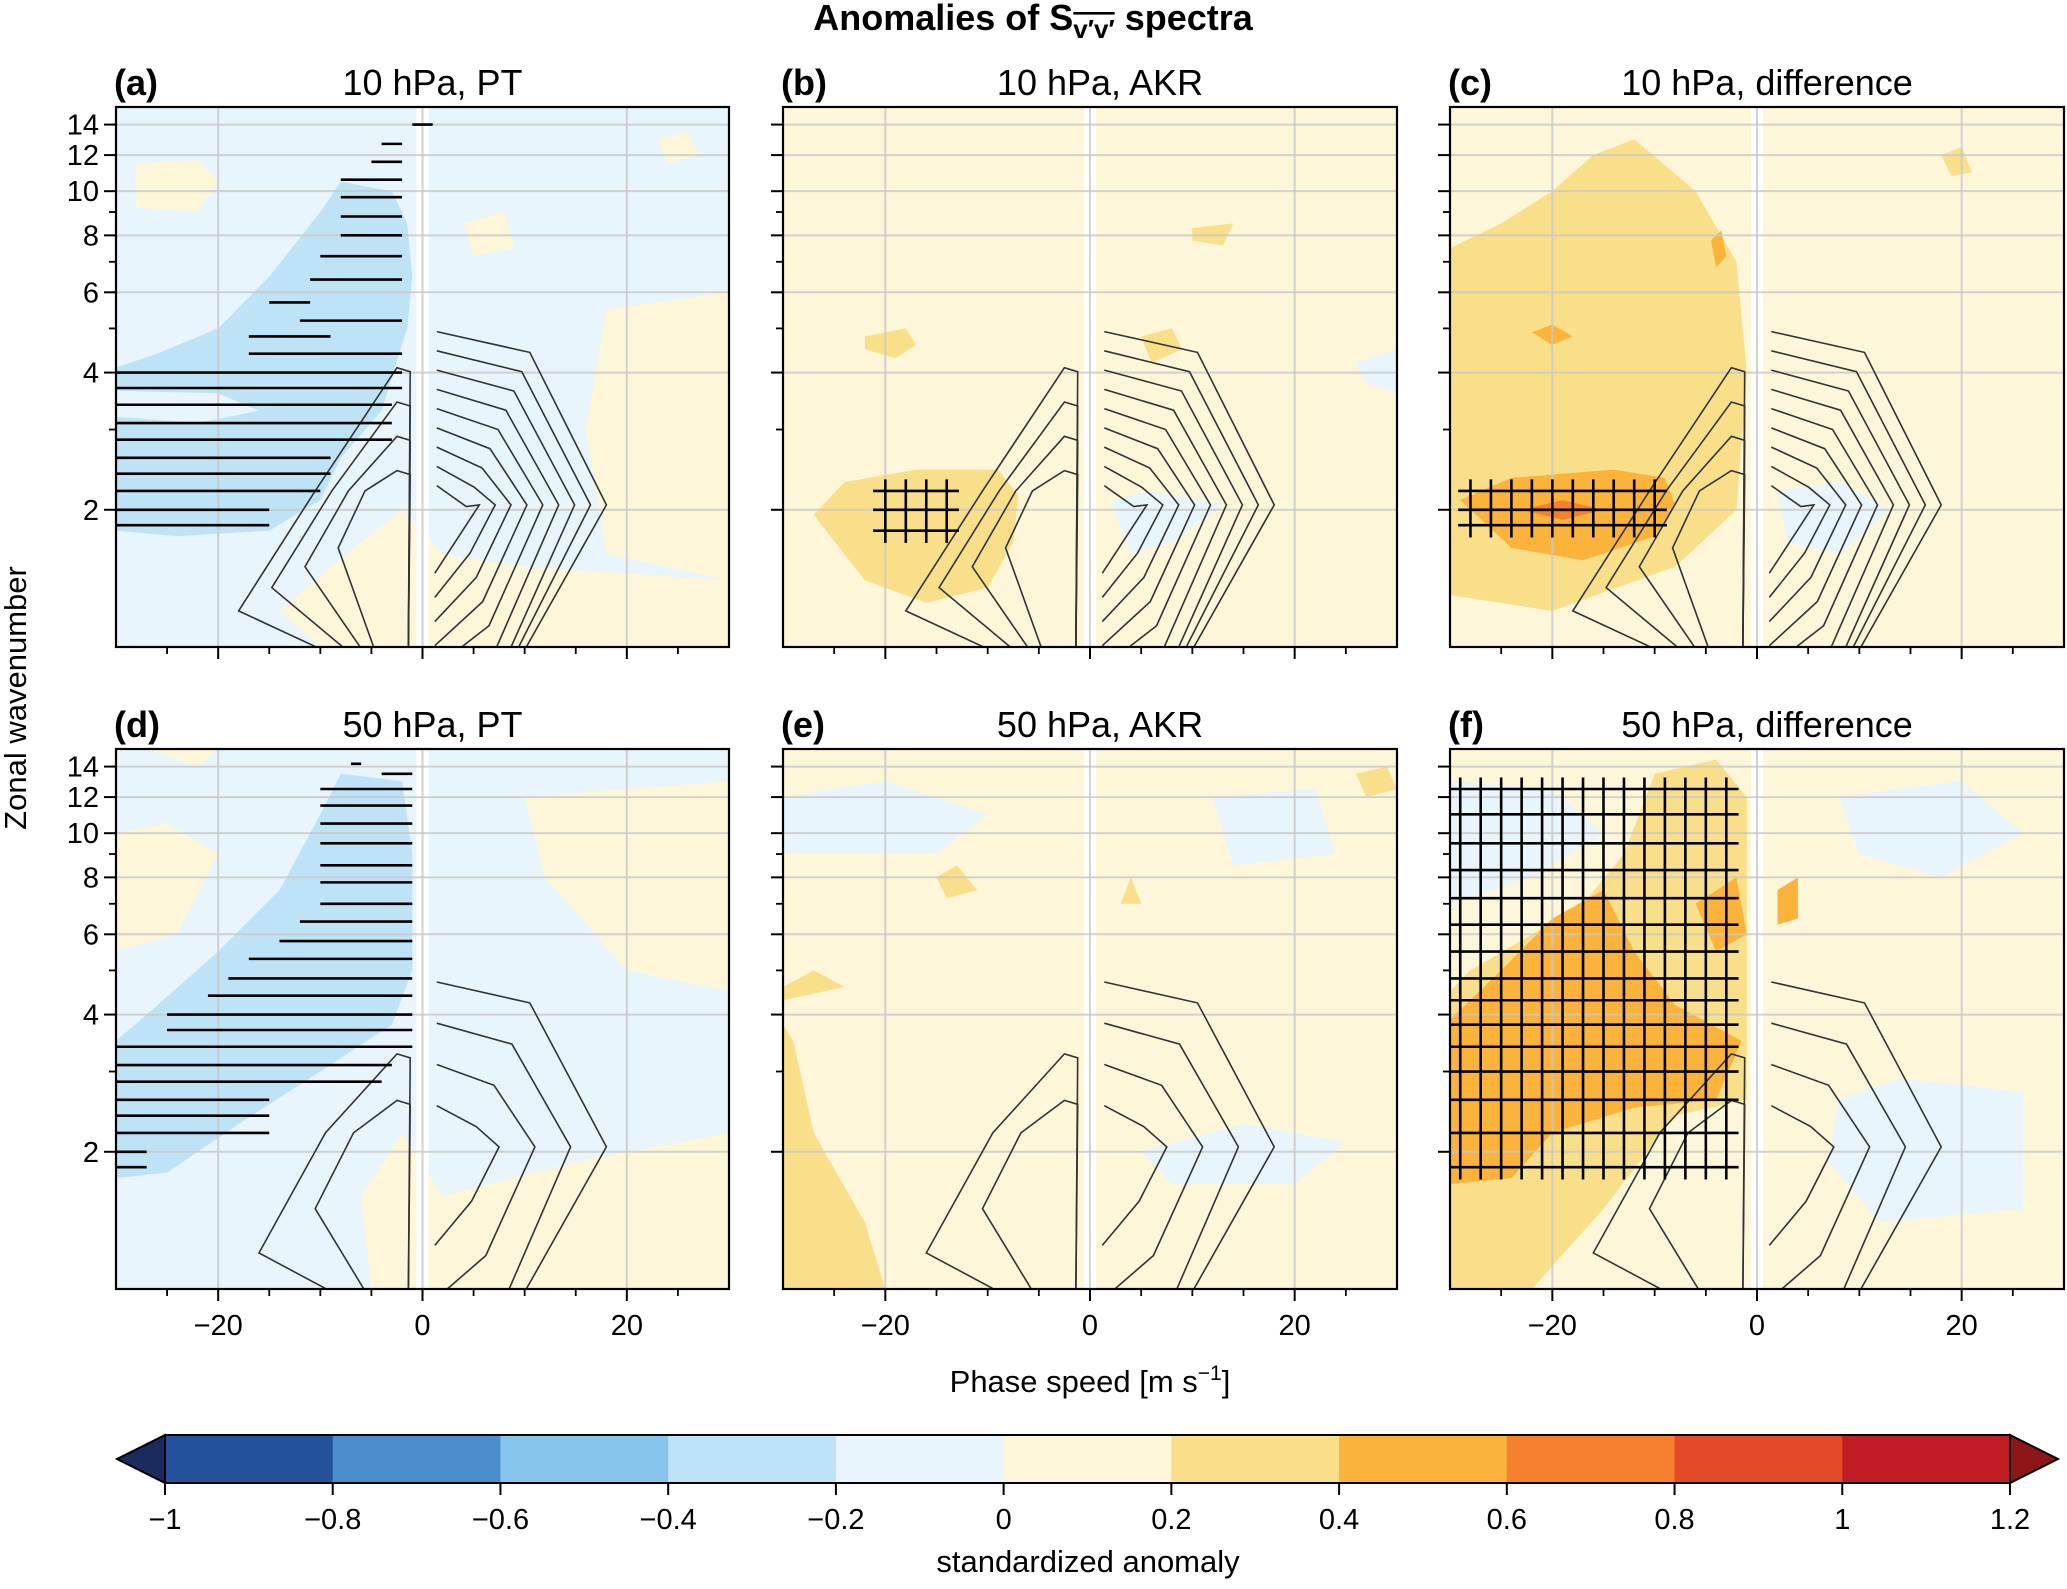 The height and width of the screenshot is (1589, 2067). I want to click on figure-title: Anomalies of Sv′v′ spectra, so click(1033, 22).